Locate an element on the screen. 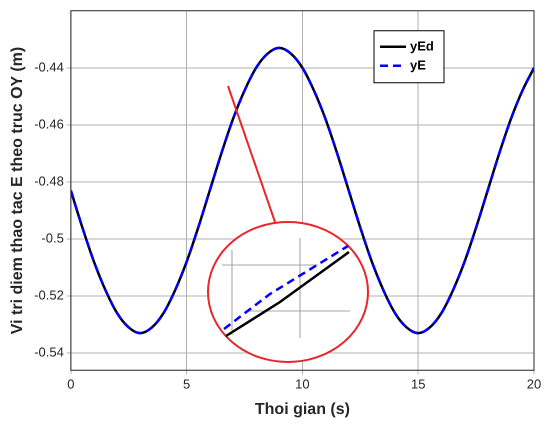 The width and height of the screenshot is (546, 427). x-tick-label: 15 is located at coordinates (418, 384).